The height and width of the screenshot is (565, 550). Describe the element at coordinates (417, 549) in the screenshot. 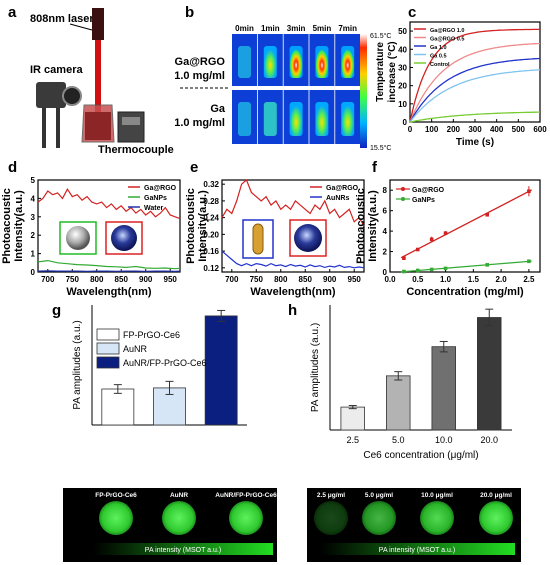

I see `pa-intensity-bar` at that location.